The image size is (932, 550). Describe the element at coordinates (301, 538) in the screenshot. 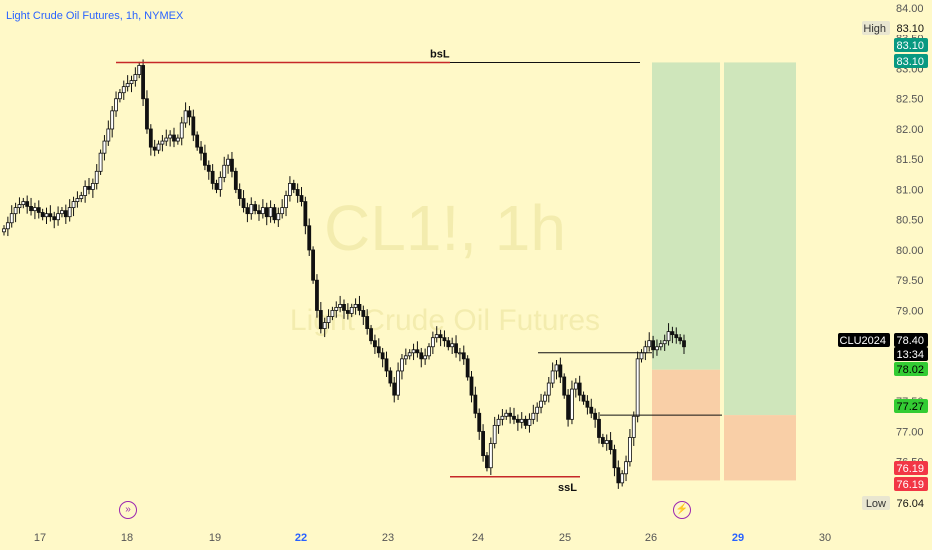

I see `x-tick-label: 22` at that location.